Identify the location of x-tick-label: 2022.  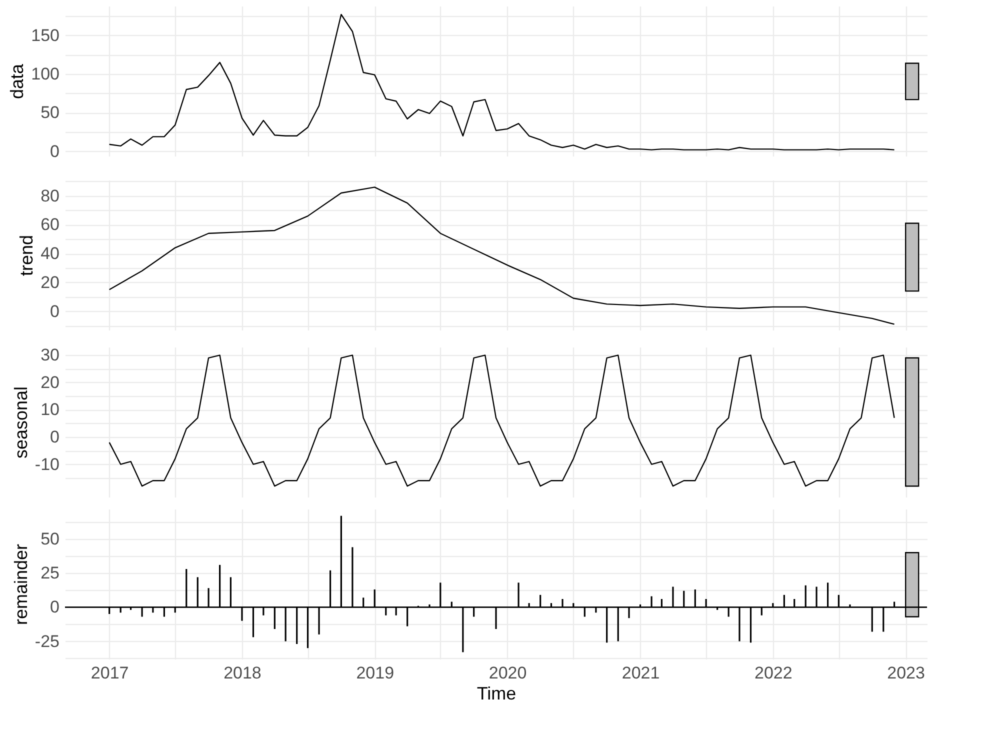
(773, 673).